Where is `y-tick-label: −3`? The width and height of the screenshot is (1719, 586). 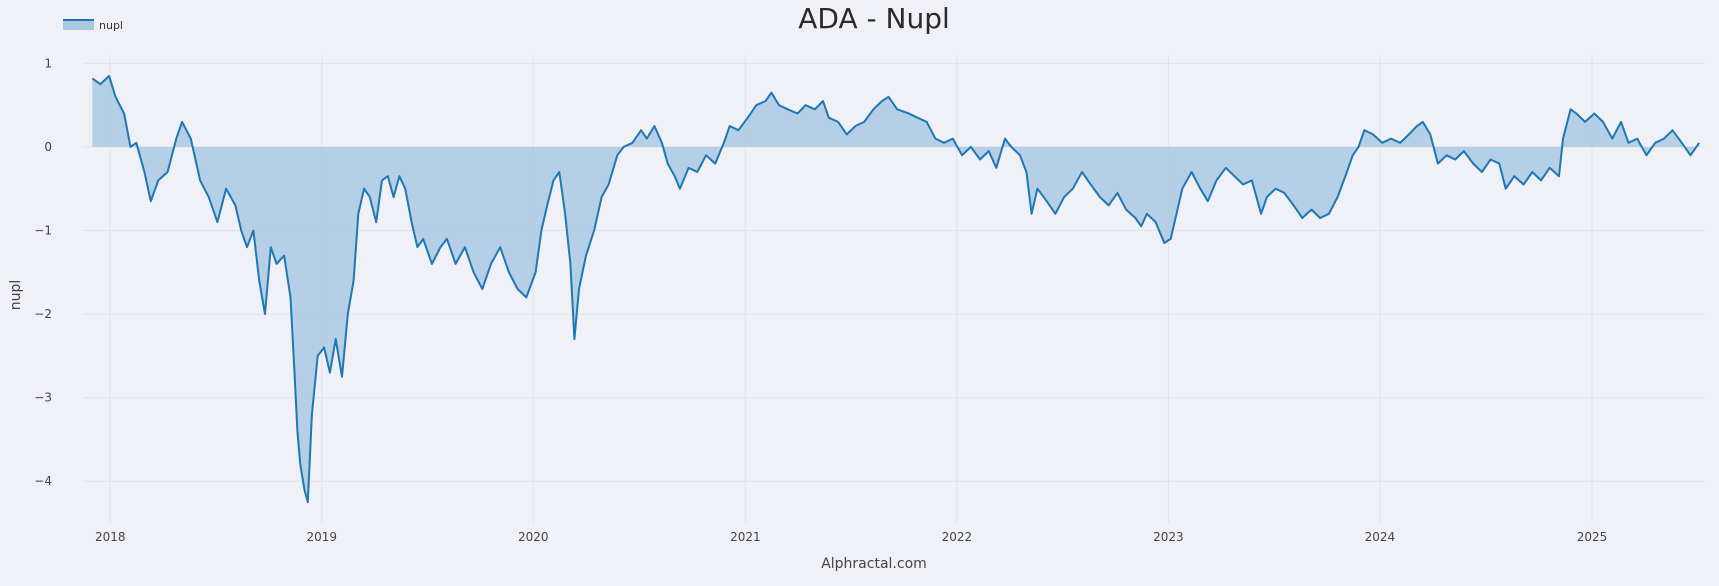 y-tick-label: −3 is located at coordinates (43, 398).